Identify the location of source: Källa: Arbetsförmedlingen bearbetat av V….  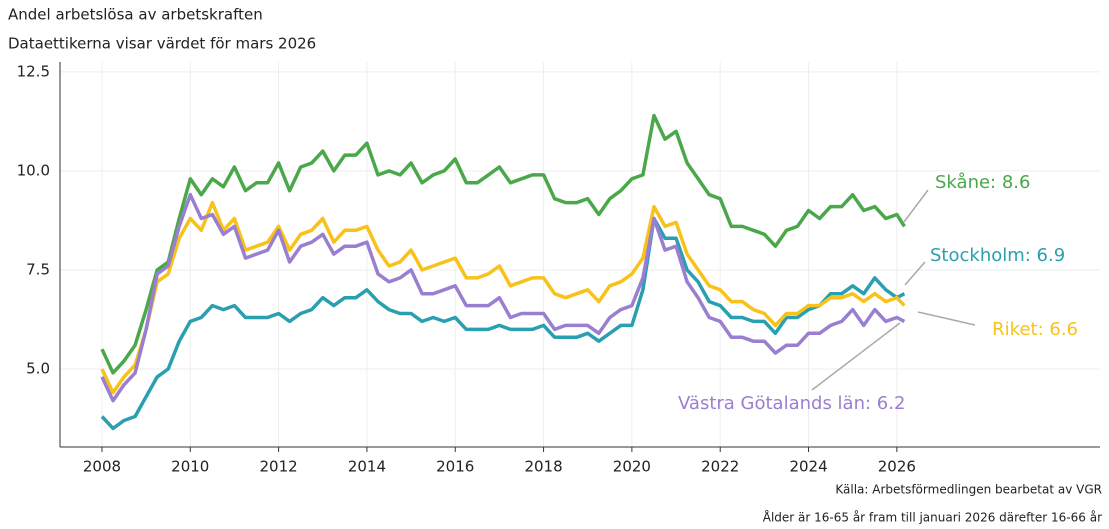
(968, 490).